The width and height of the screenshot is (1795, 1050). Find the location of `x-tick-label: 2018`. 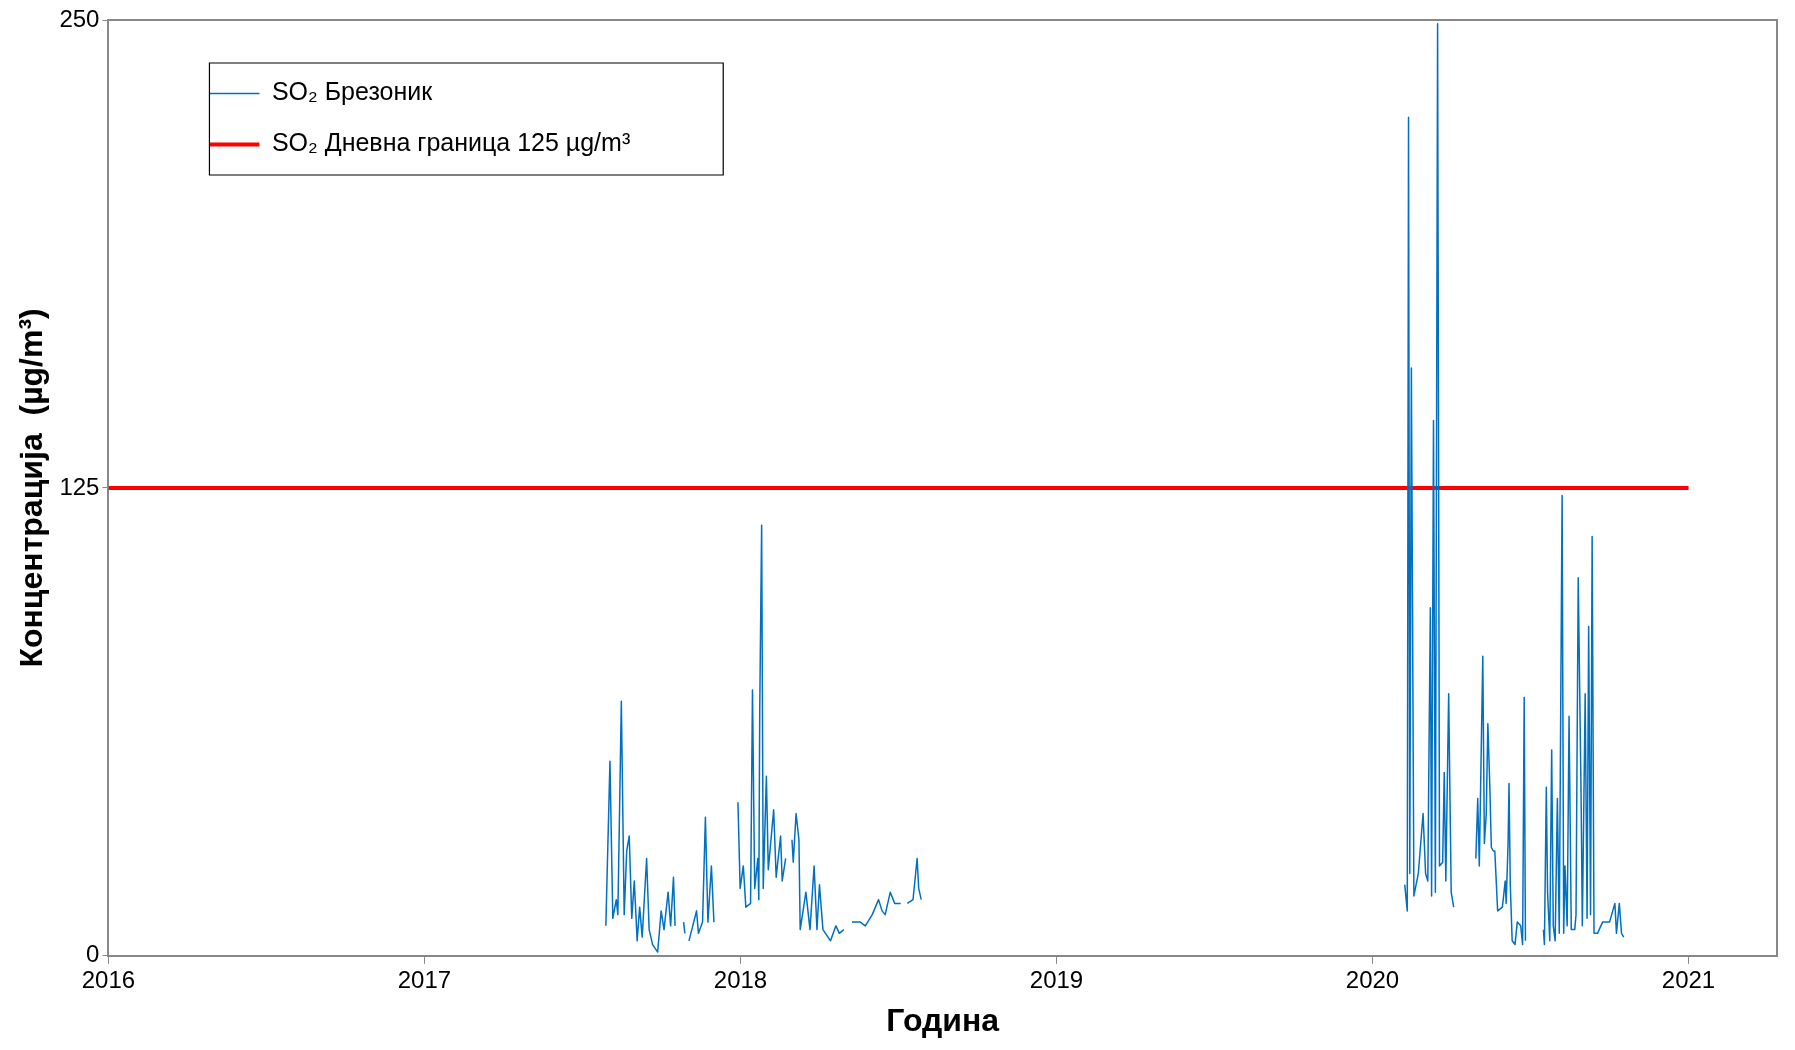

x-tick-label: 2018 is located at coordinates (740, 979).